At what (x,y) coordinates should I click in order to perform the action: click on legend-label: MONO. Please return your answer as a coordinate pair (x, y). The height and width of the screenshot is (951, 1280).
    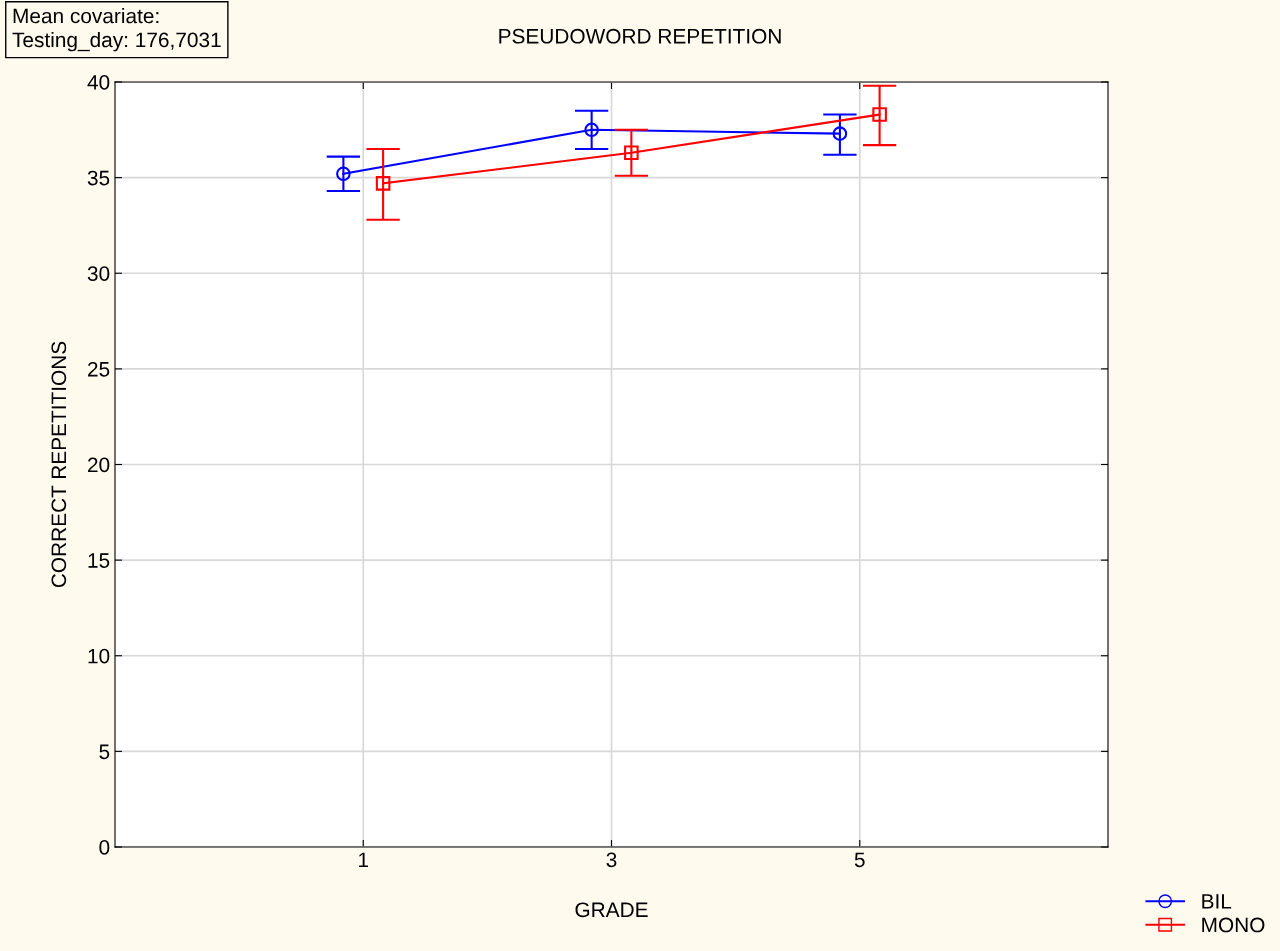
    Looking at the image, I should click on (1233, 925).